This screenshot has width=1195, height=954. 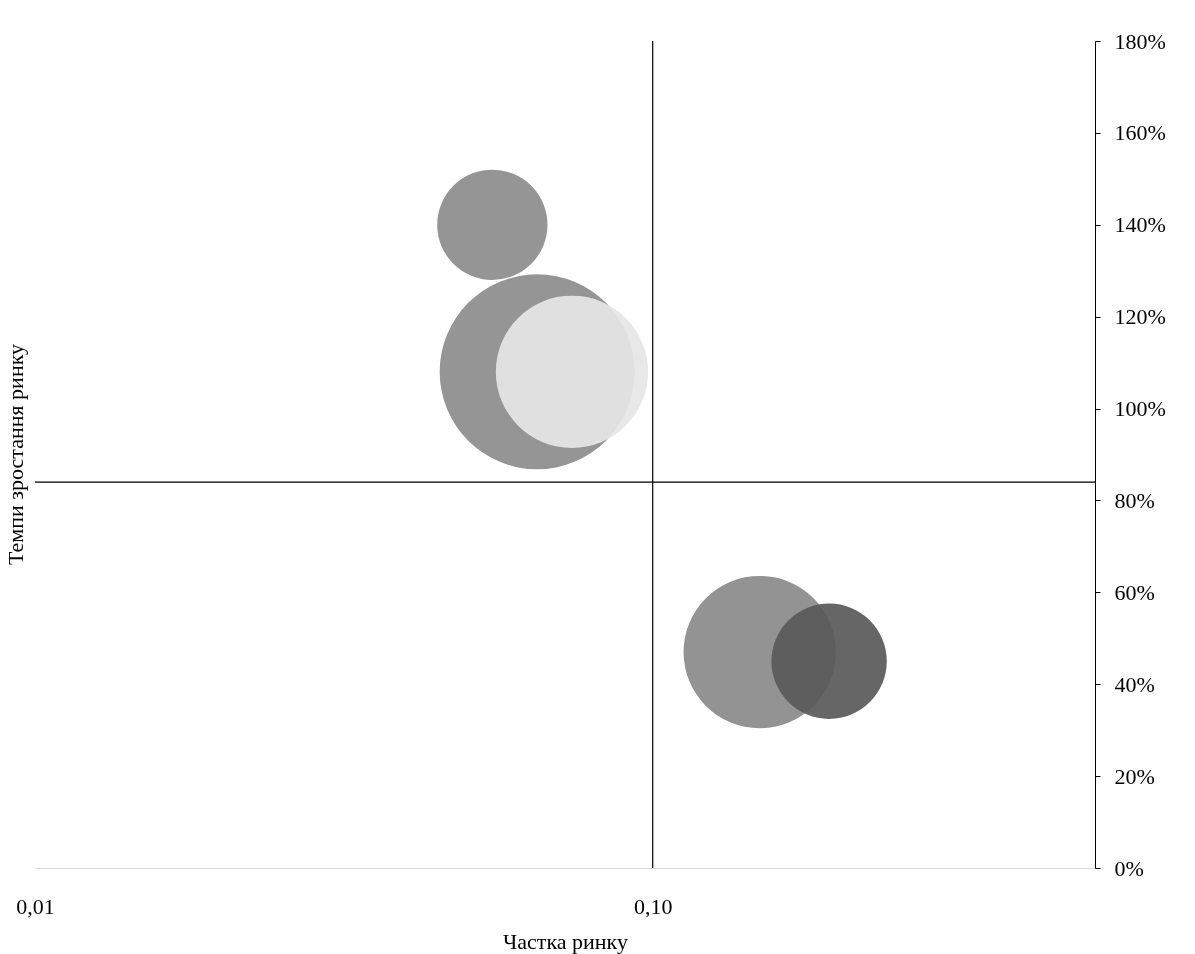 What do you see at coordinates (15, 454) in the screenshot?
I see `y-axis-title: Темпи зростання ринку` at bounding box center [15, 454].